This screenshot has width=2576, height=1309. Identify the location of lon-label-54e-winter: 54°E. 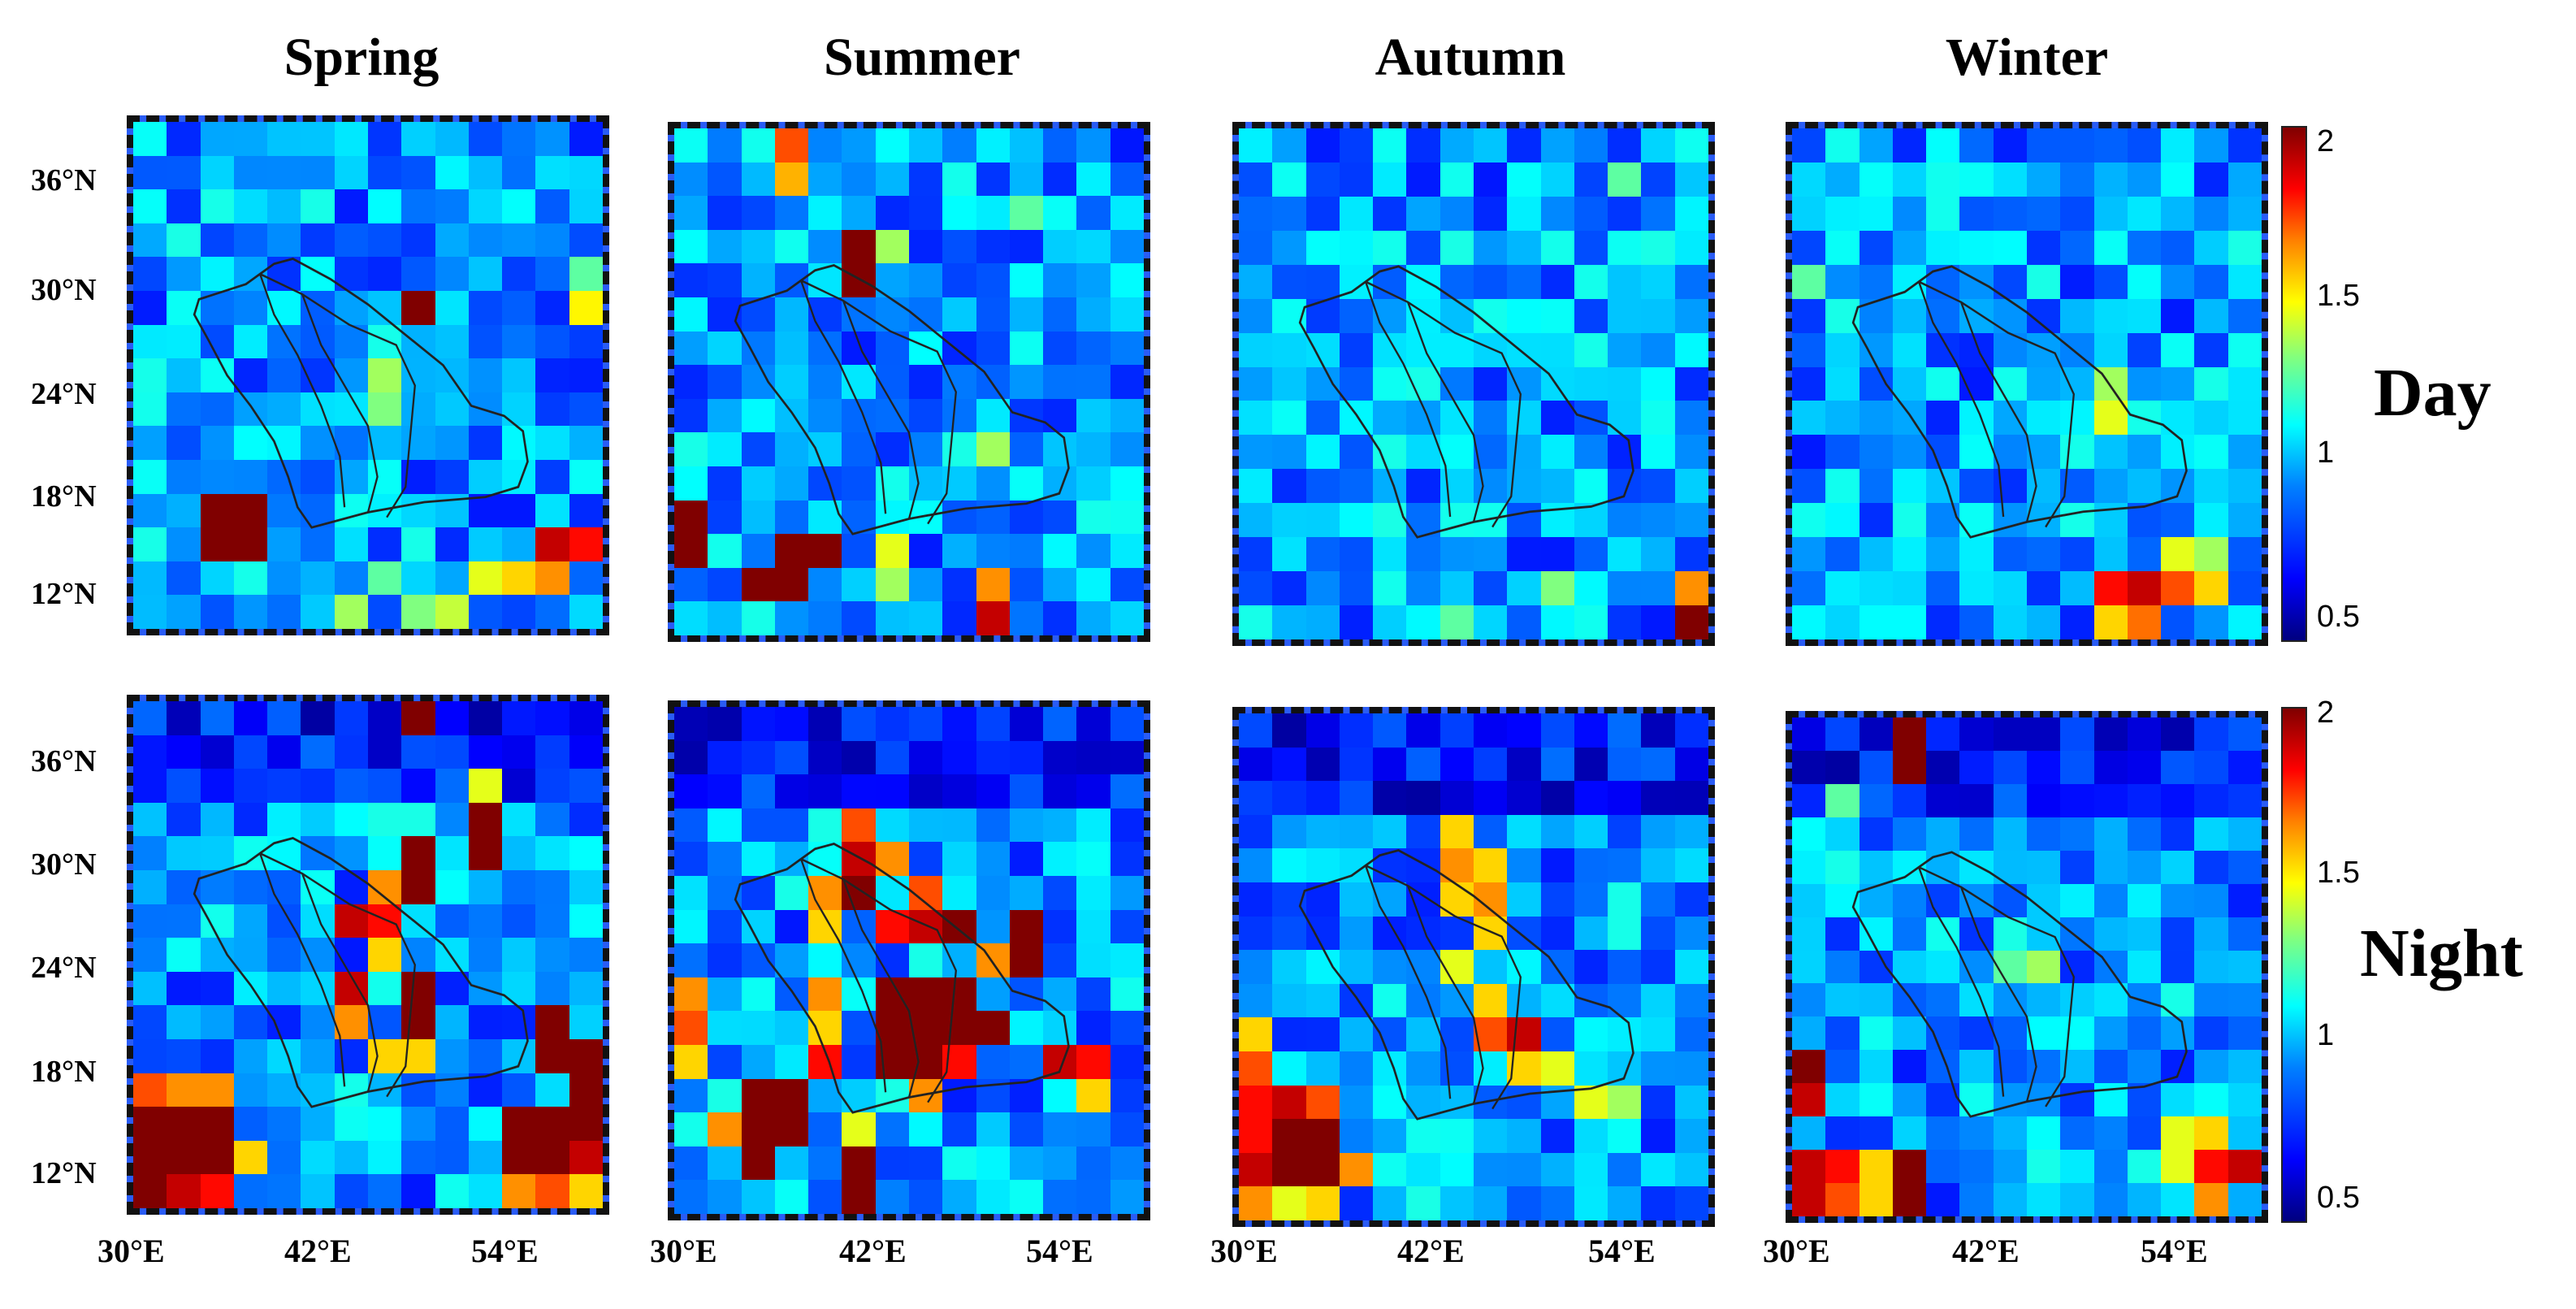
(2174, 1251).